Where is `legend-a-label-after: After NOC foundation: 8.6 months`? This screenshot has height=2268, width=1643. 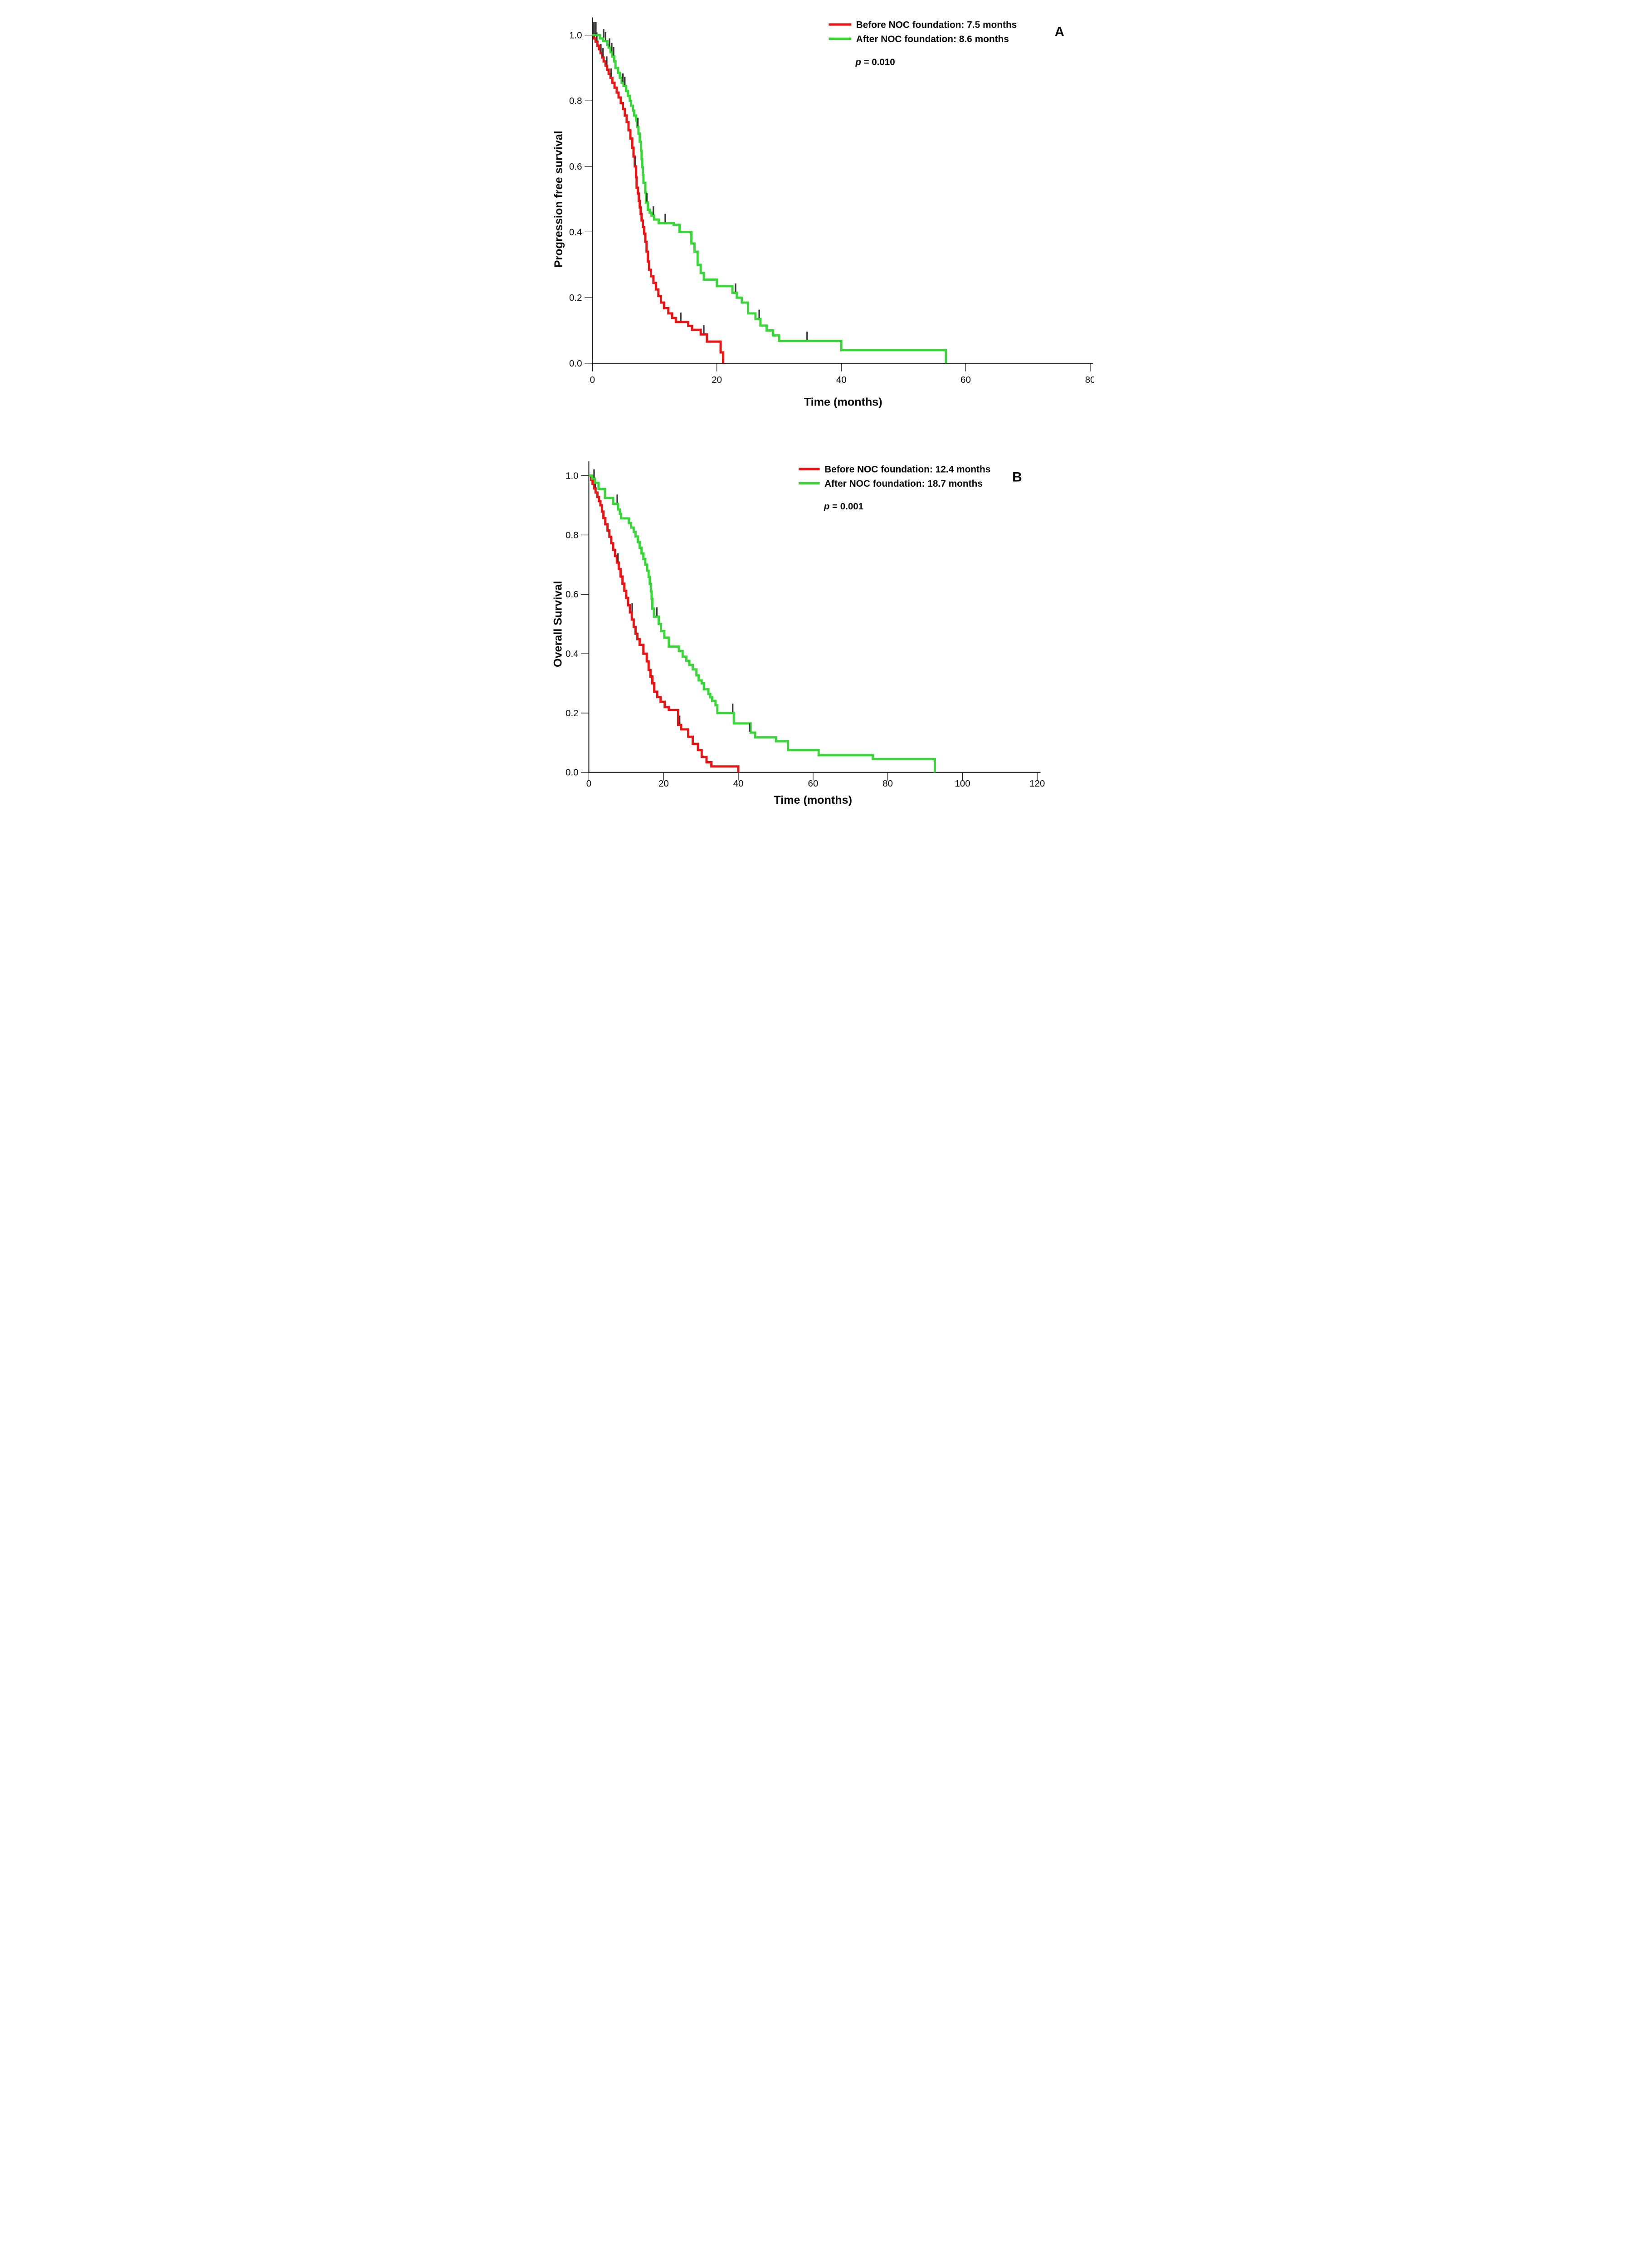
legend-a-label-after: After NOC foundation: 8.6 months is located at coordinates (932, 39).